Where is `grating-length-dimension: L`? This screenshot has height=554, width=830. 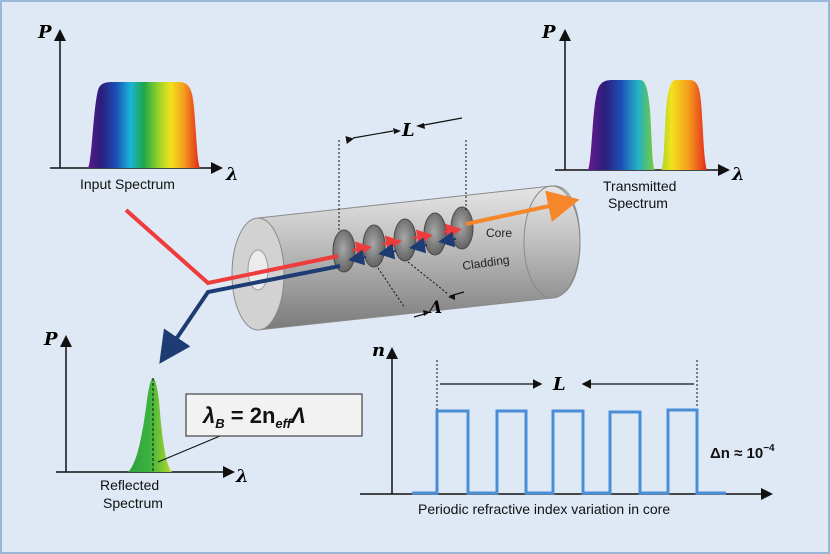
grating-length-dimension: L is located at coordinates (402, 174).